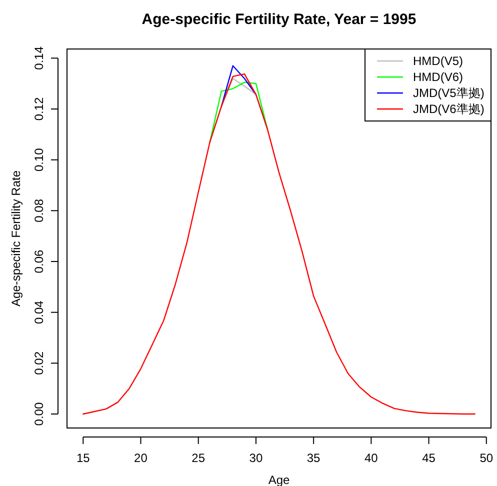  What do you see at coordinates (83, 458) in the screenshot?
I see `x-tick-label: 15` at bounding box center [83, 458].